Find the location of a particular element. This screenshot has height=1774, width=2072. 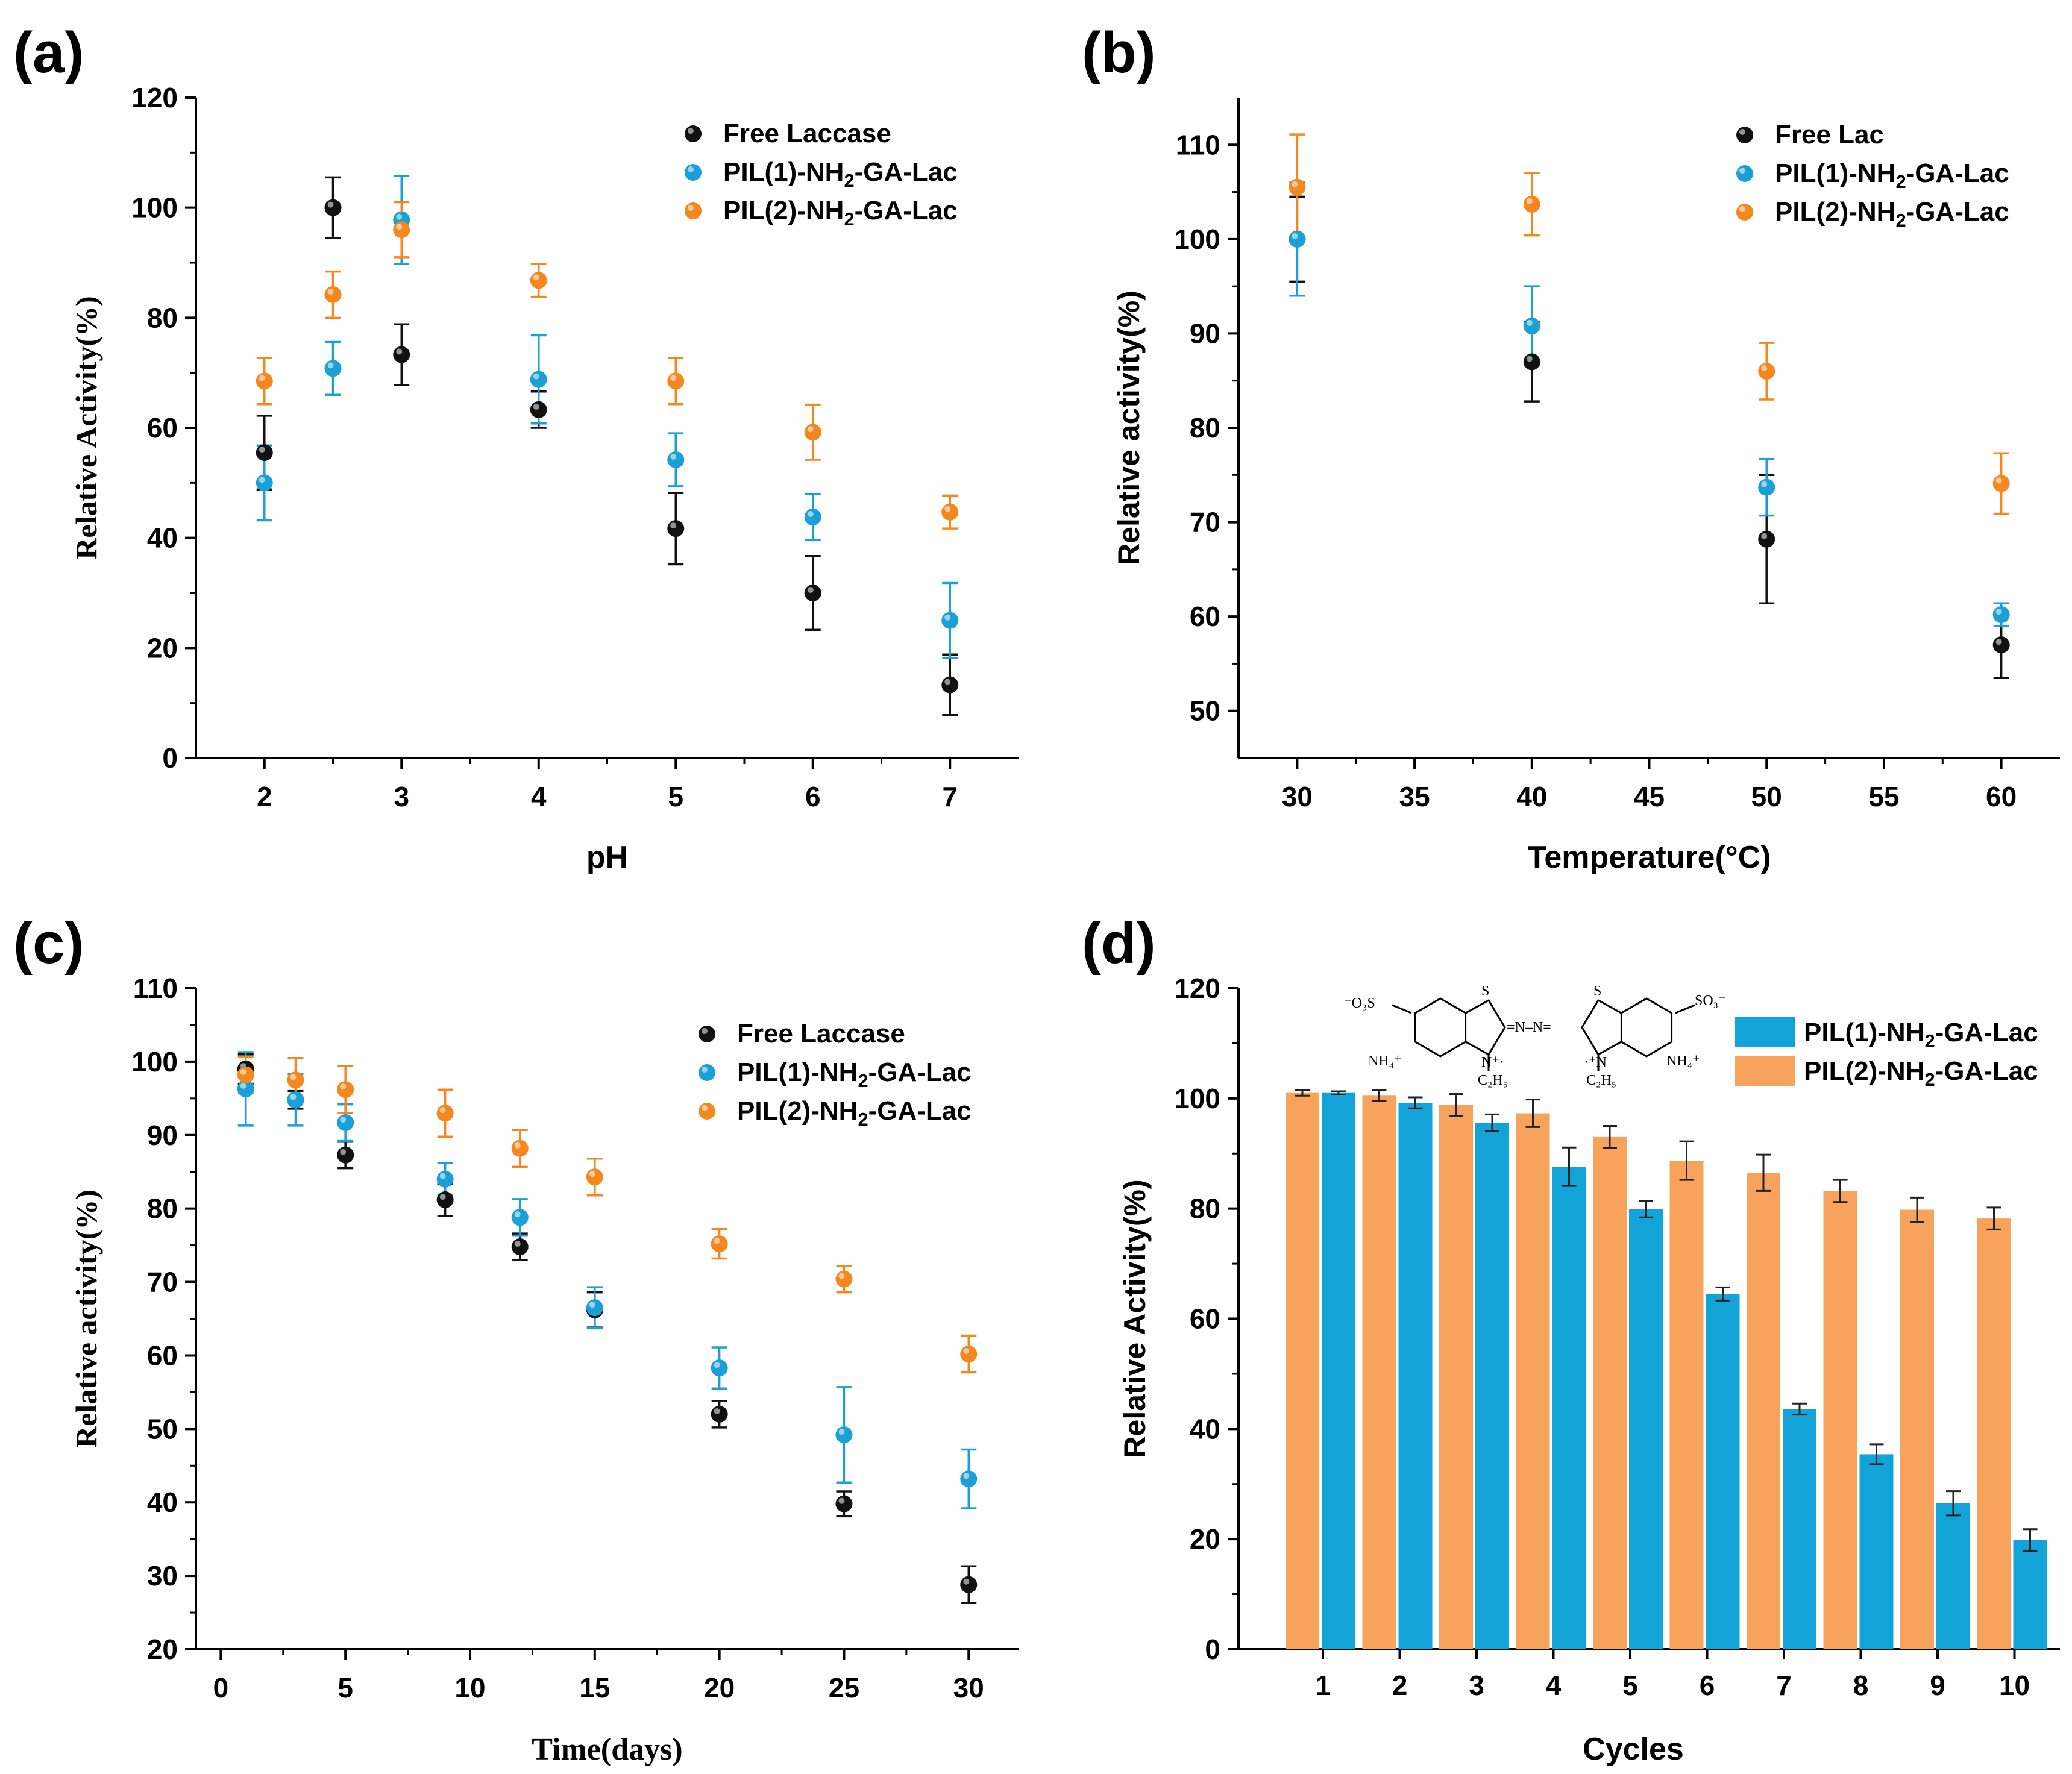

benzene-ring-left is located at coordinates (1441, 1027).